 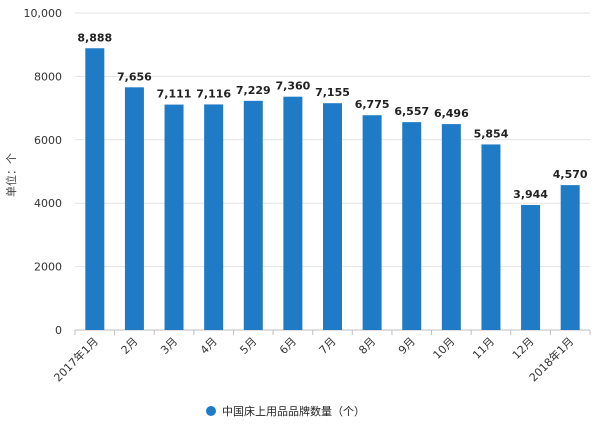 What do you see at coordinates (253, 90) in the screenshot?
I see `data-label: 7,229` at bounding box center [253, 90].